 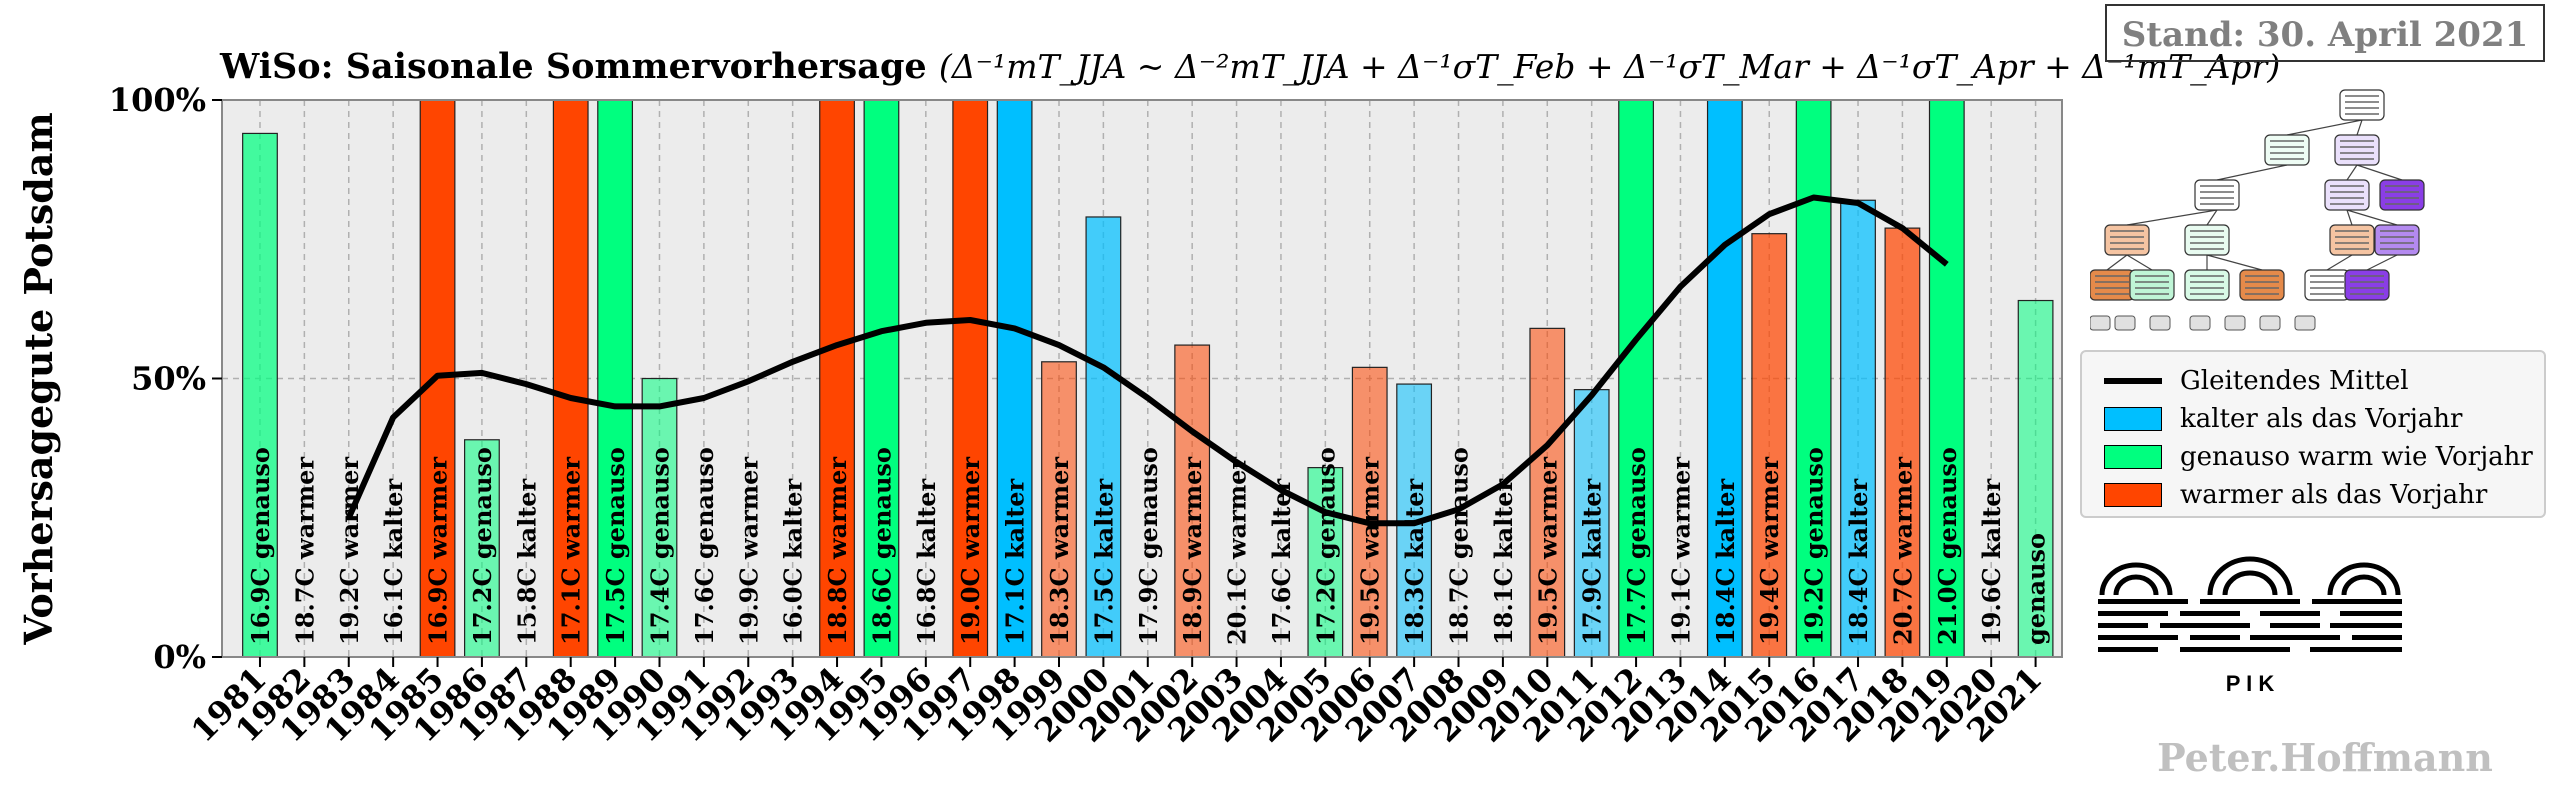 What do you see at coordinates (2133, 495) in the screenshot?
I see `legend-swatch-warmer` at bounding box center [2133, 495].